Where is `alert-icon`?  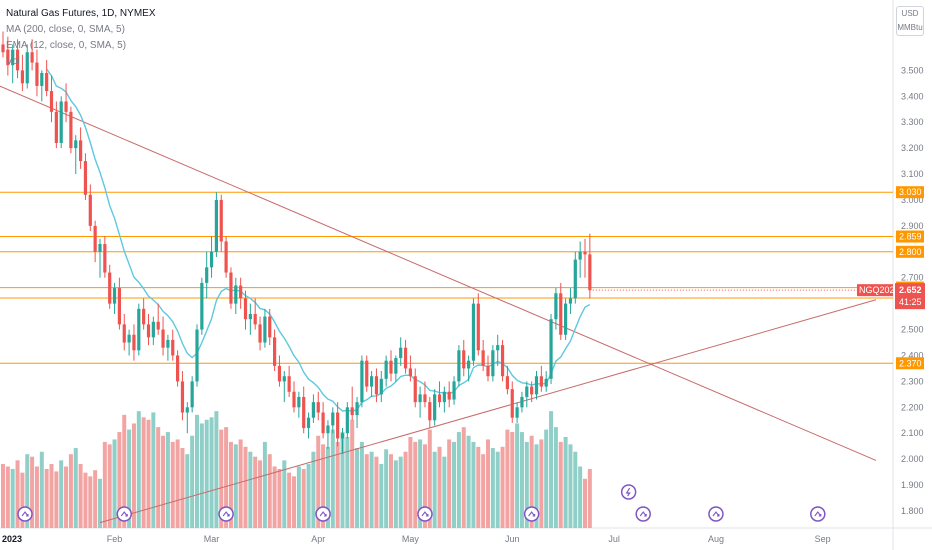 alert-icon is located at coordinates (628, 492).